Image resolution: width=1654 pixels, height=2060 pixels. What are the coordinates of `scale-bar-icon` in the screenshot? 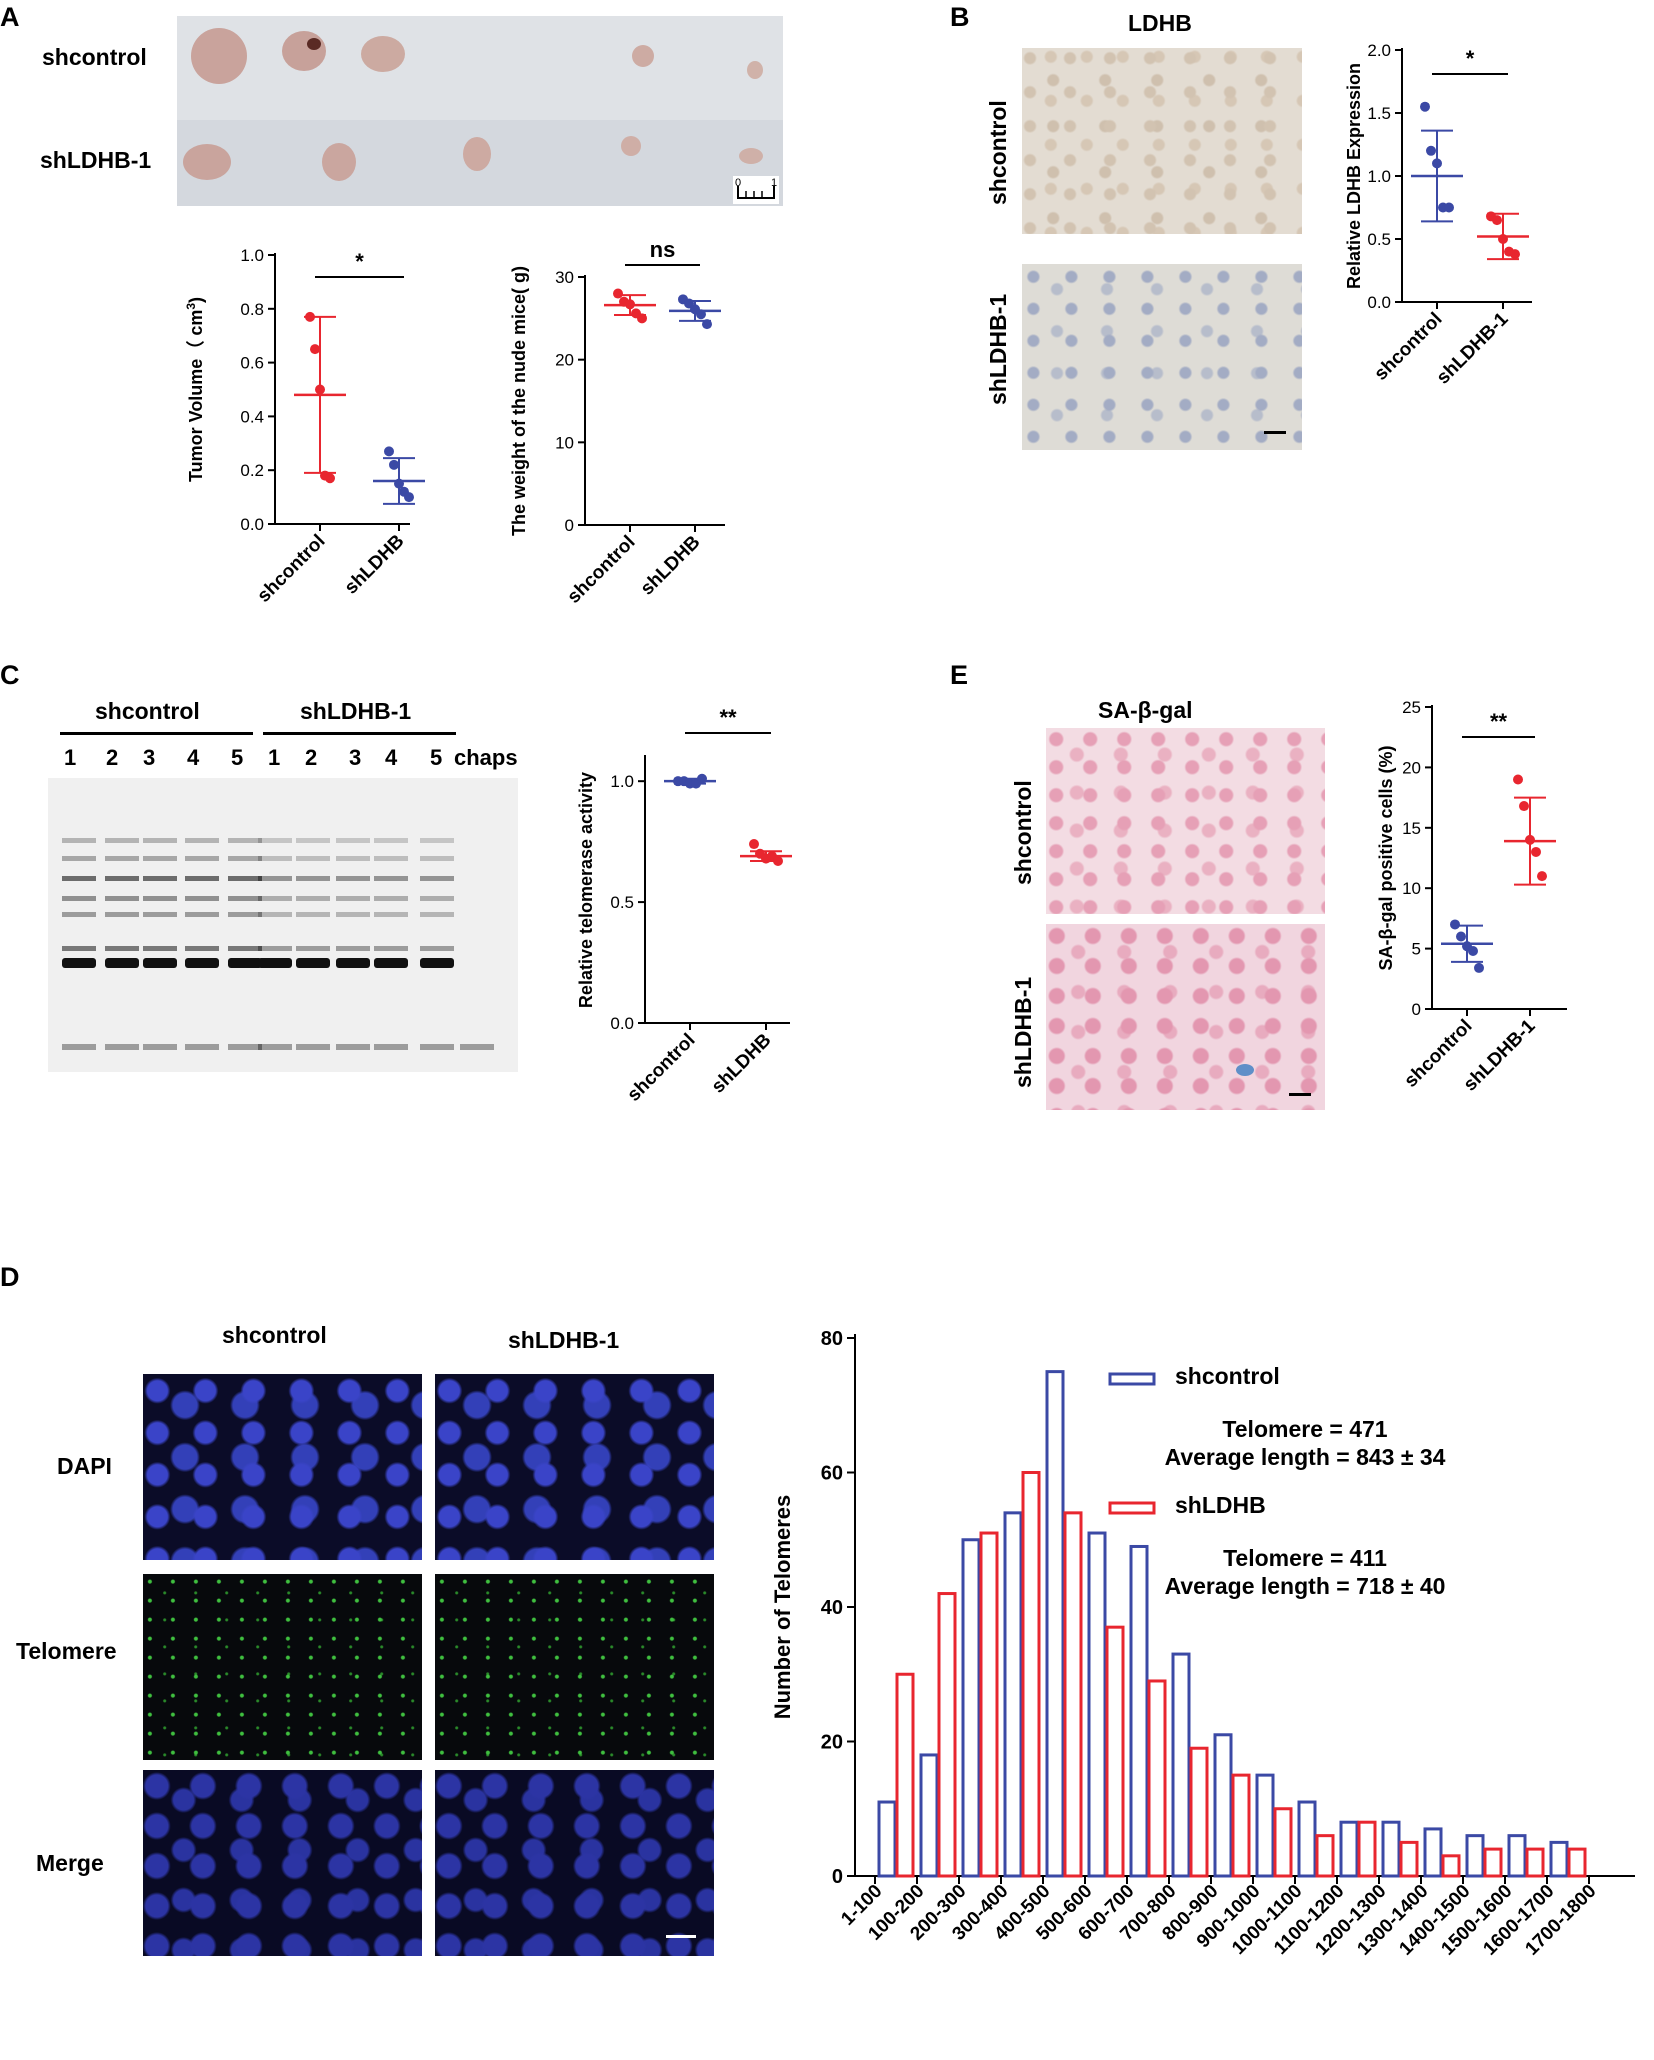 It's located at (681, 1936).